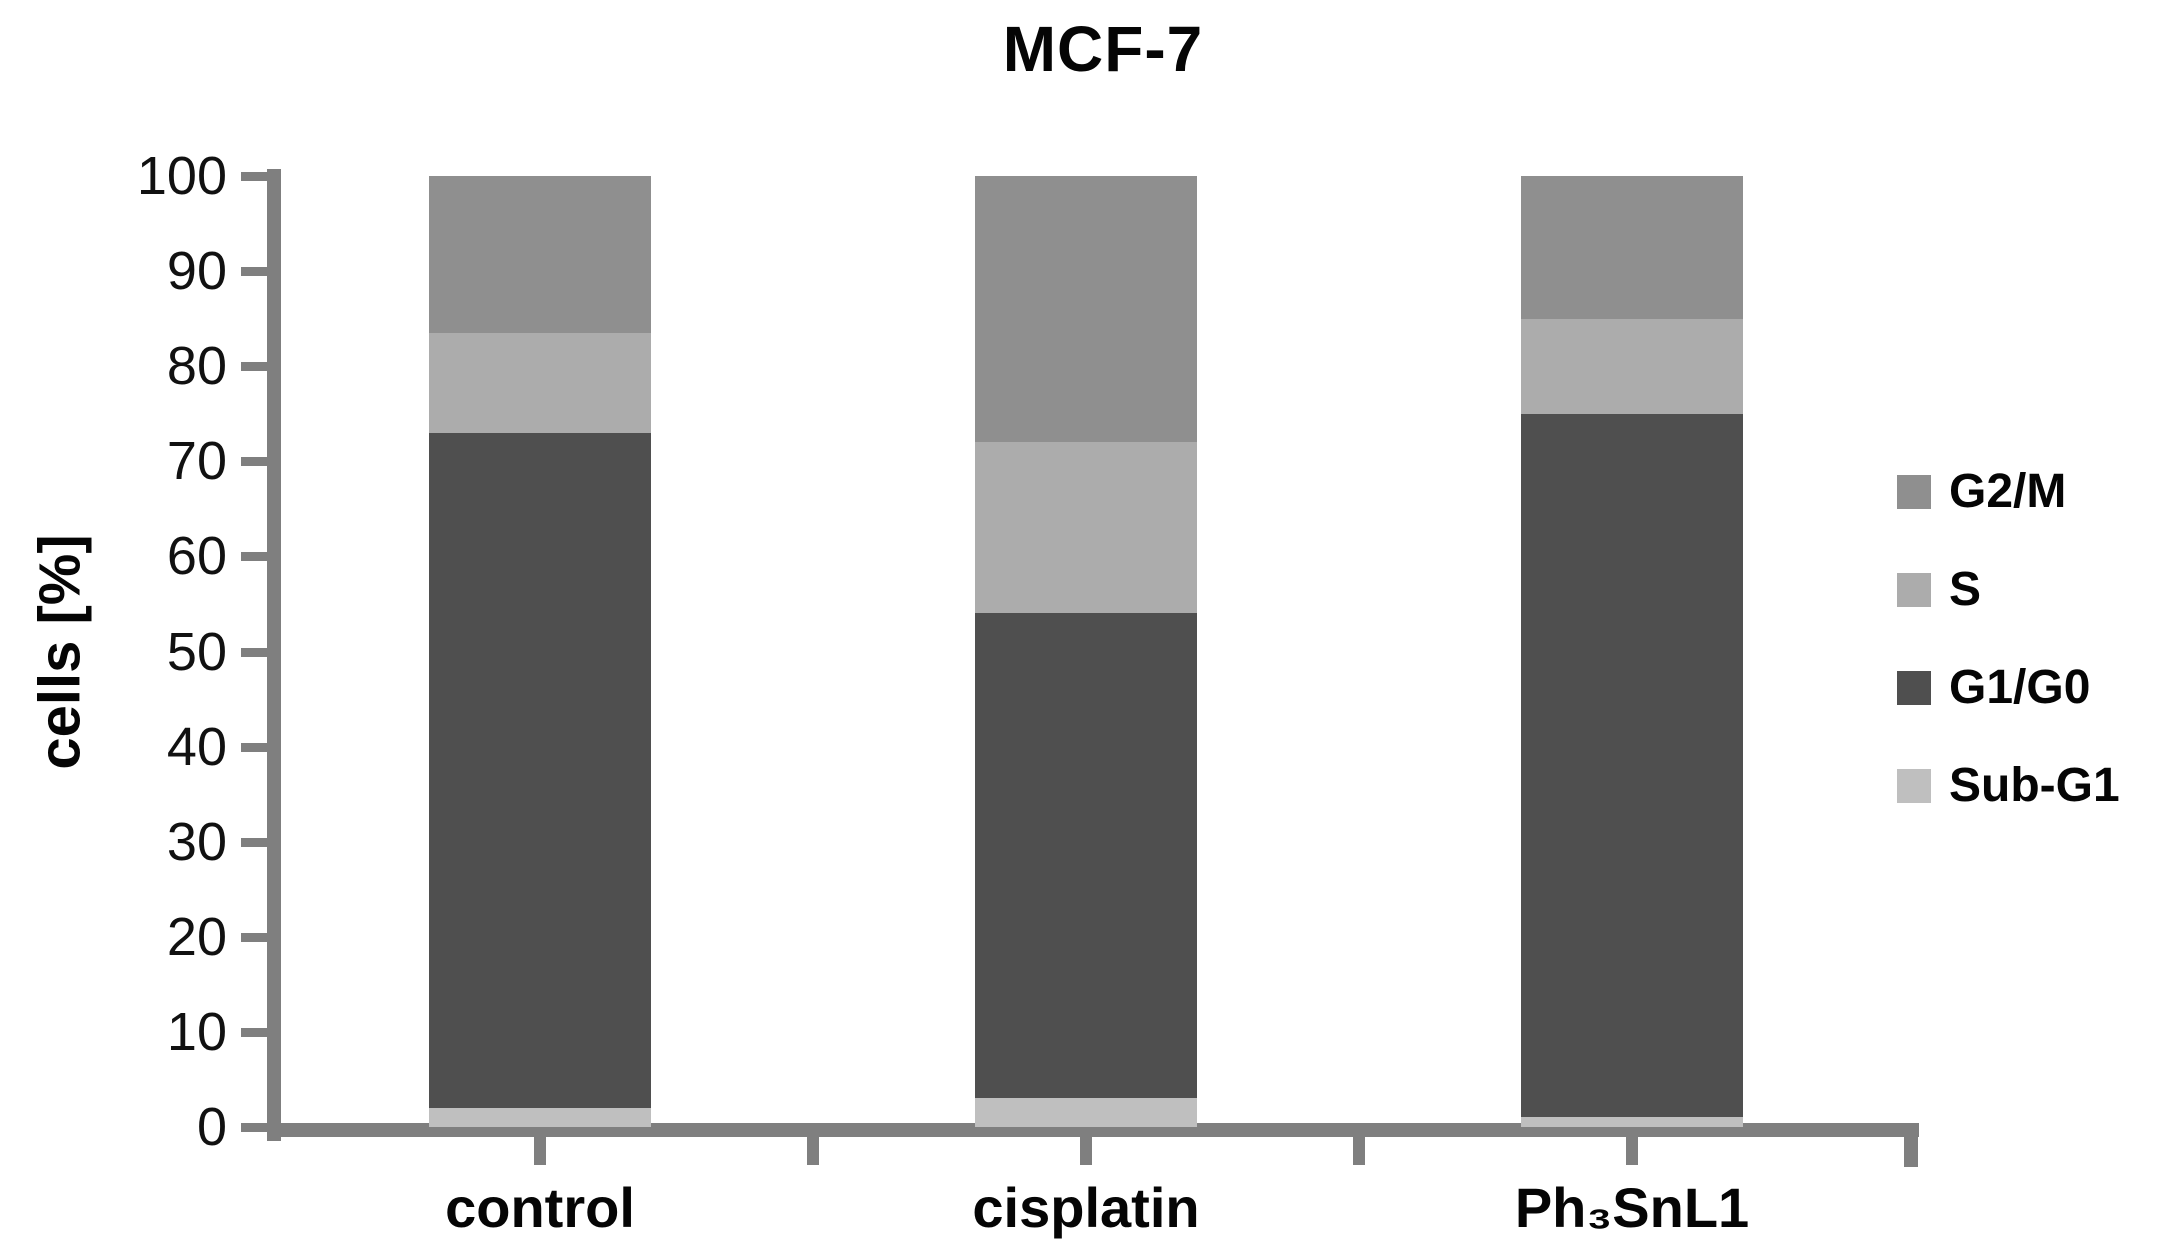  I want to click on y-tick-label: 0, so click(211, 1127).